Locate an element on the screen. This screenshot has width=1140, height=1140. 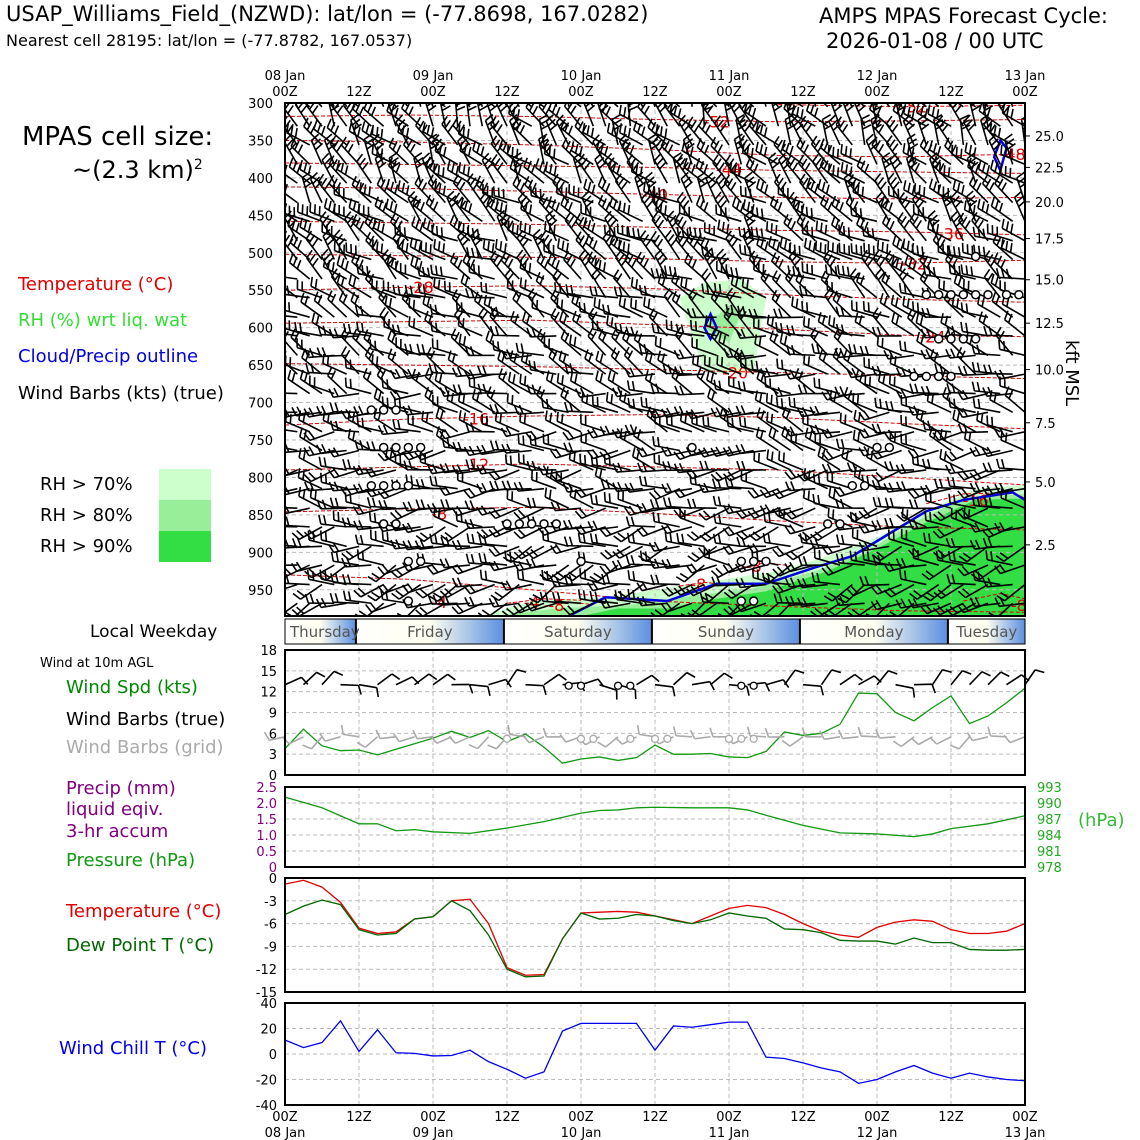
bottom-date-label: 10 Jan is located at coordinates (581, 1133).